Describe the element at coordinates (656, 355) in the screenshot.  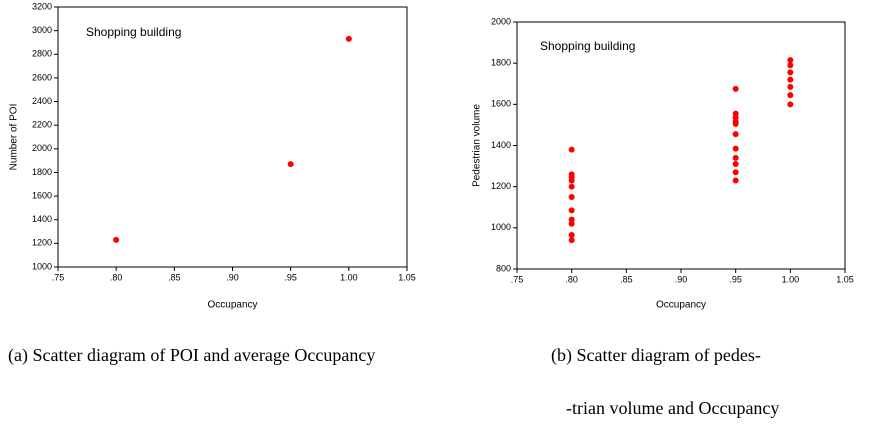
I see `caption: (b) Scatter diagram of pedes-` at that location.